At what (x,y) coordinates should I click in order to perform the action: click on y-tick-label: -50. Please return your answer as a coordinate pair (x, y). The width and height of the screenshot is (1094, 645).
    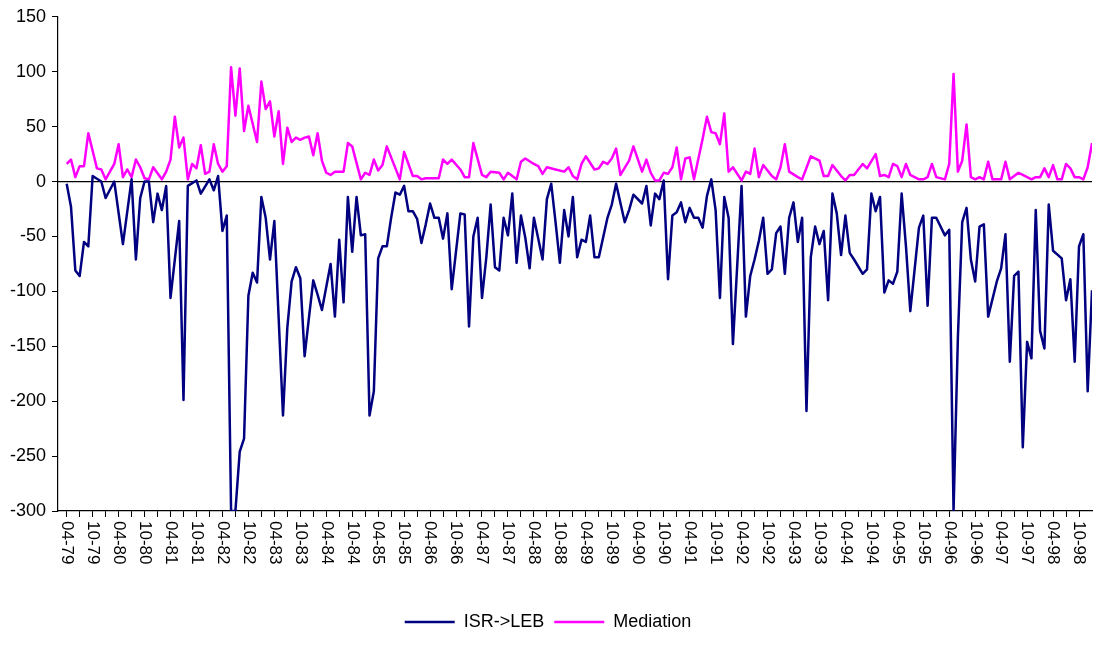
    Looking at the image, I should click on (33, 235).